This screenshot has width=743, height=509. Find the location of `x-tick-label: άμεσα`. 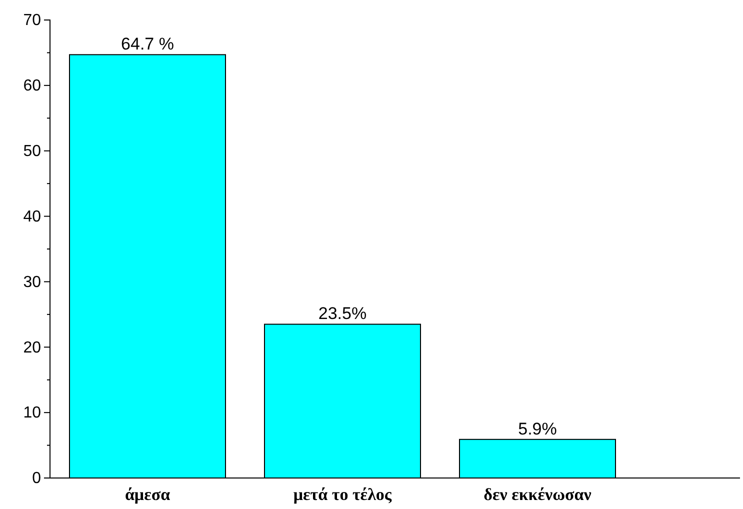

x-tick-label: άμεσα is located at coordinates (147, 494).